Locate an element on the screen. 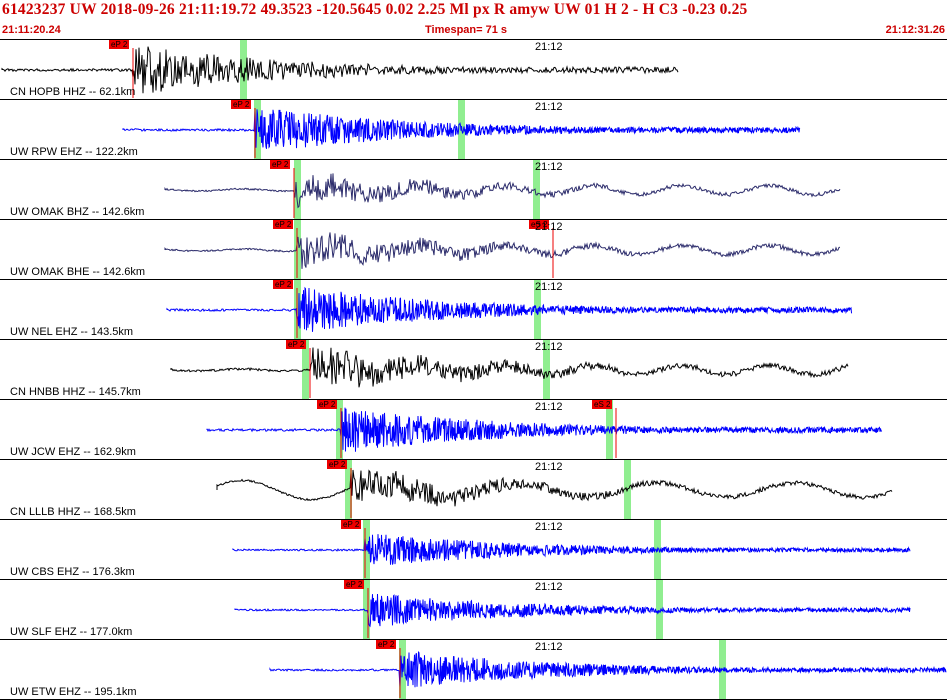  station-label: UW RPW EHZ -- 122.2km is located at coordinates (74, 152).